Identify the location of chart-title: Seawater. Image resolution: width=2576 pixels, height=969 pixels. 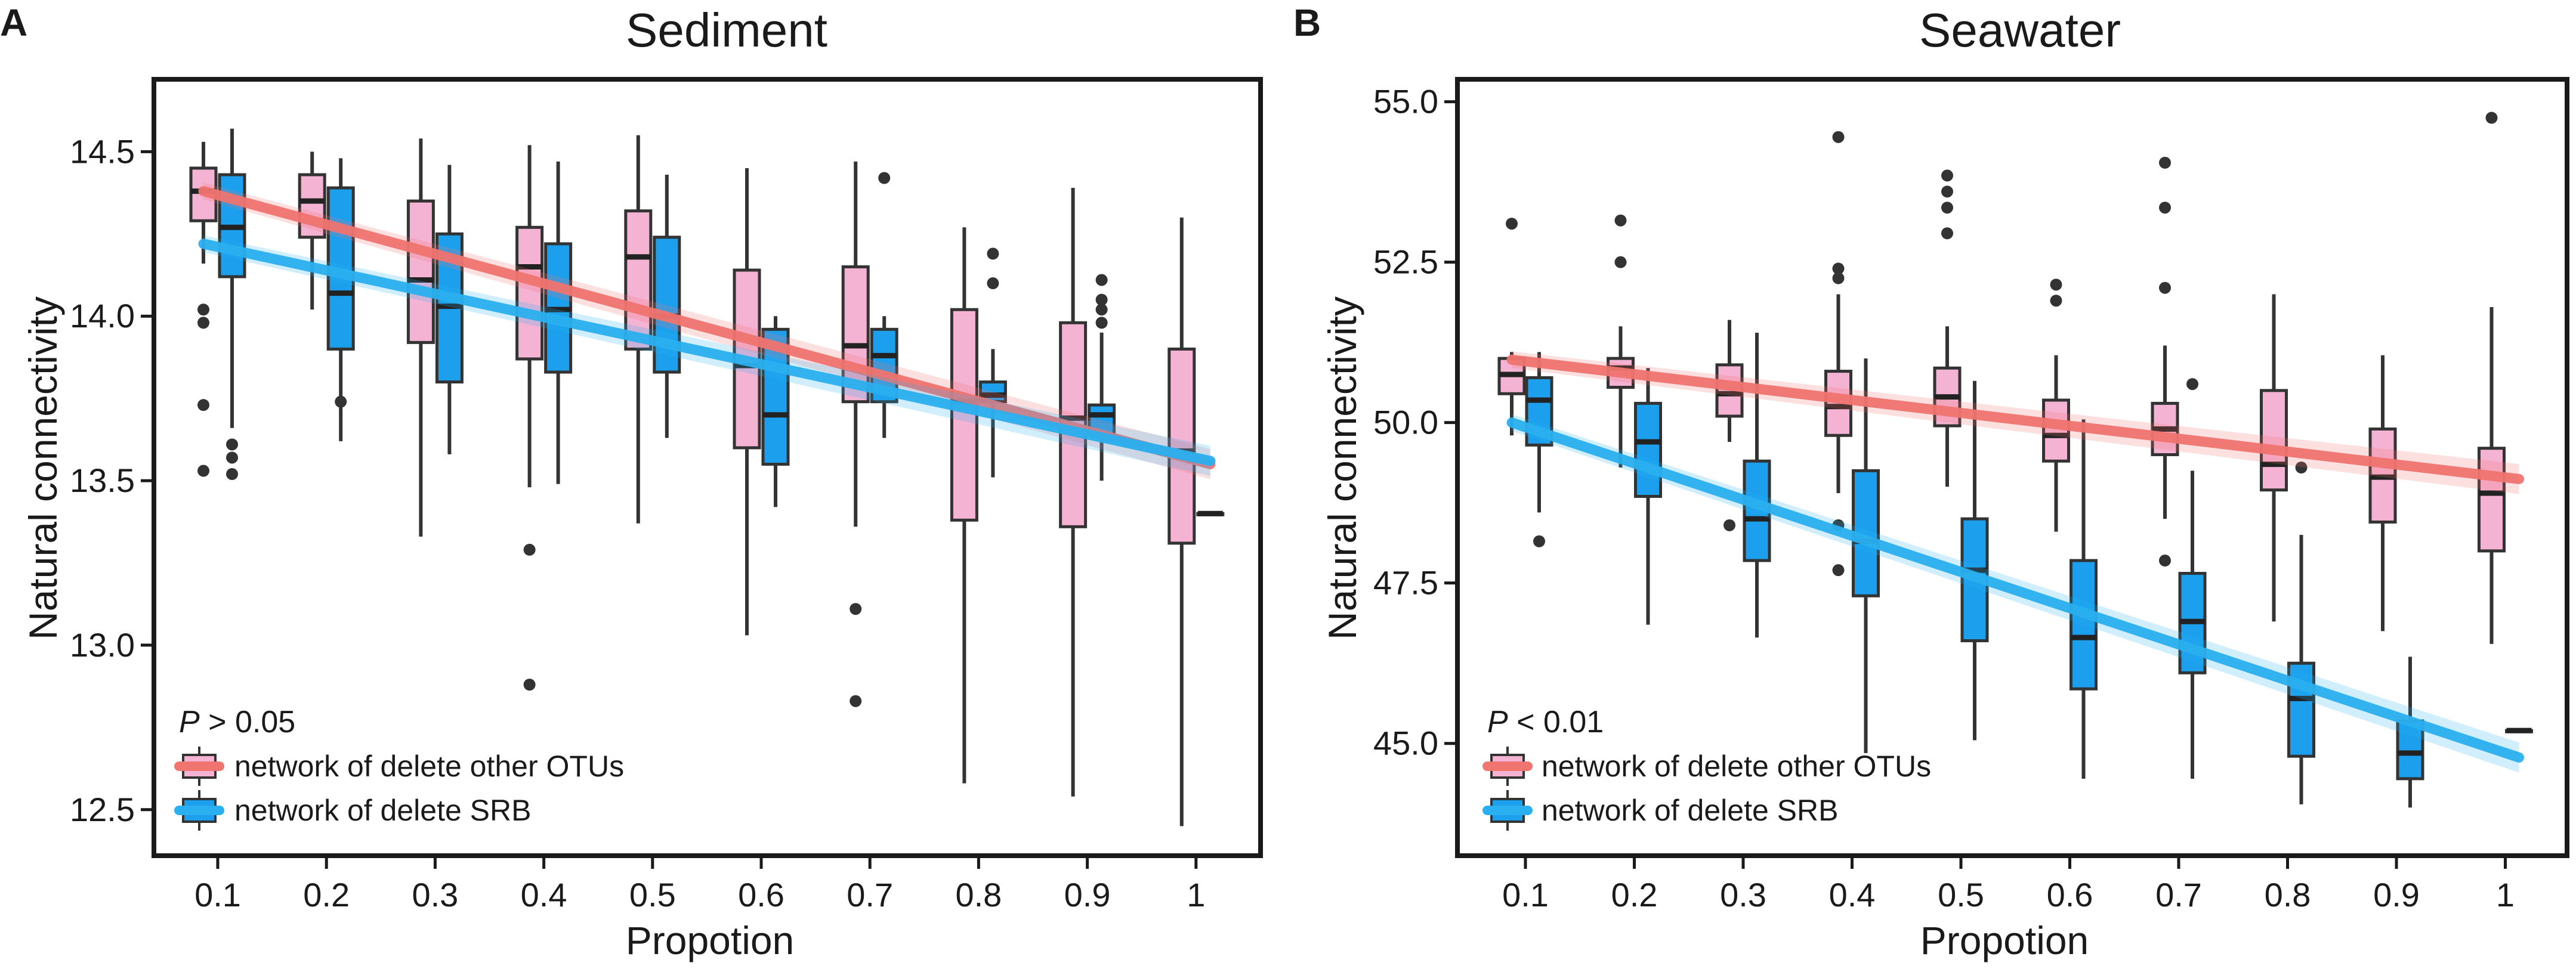
(2020, 30).